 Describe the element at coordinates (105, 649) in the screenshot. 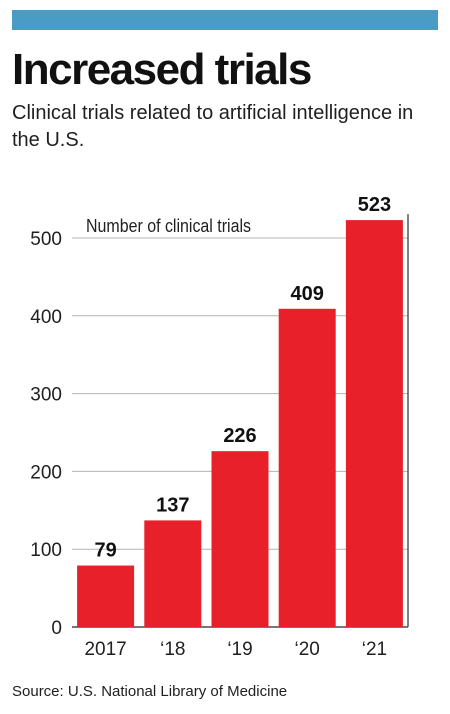

I see `x-tick-label: 2017` at that location.